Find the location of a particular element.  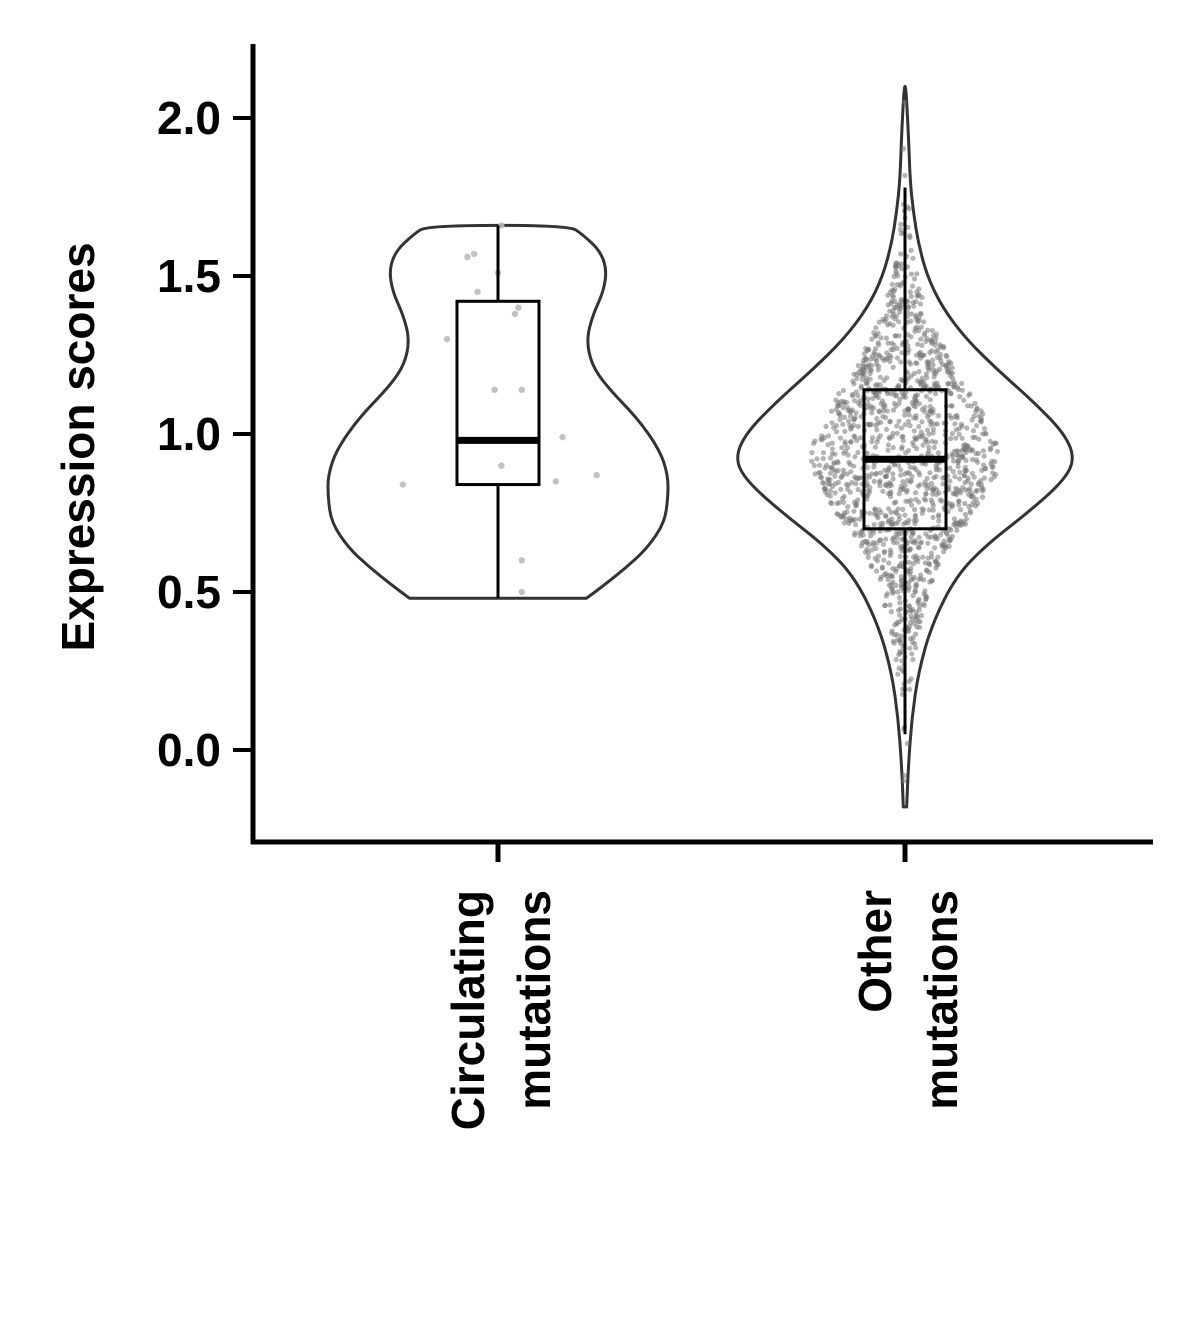

y-tick-label: 1.0 is located at coordinates (189, 434).